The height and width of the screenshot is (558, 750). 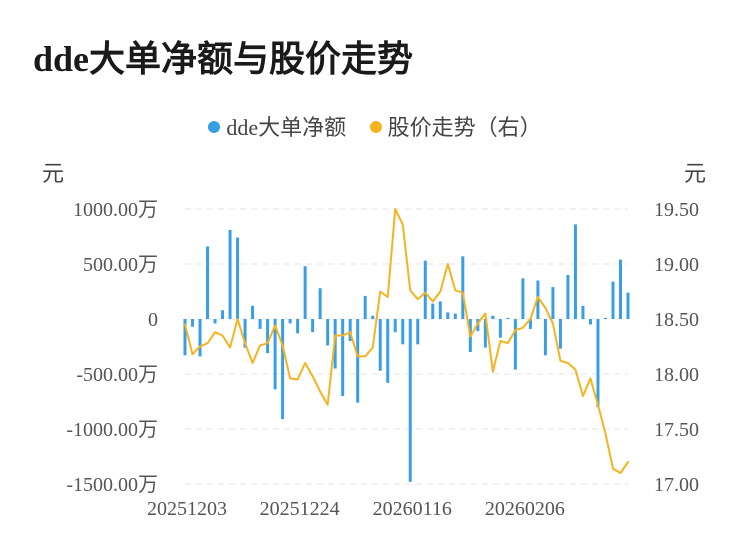 I want to click on left-tick-label-2: 0, so click(x=153, y=320).